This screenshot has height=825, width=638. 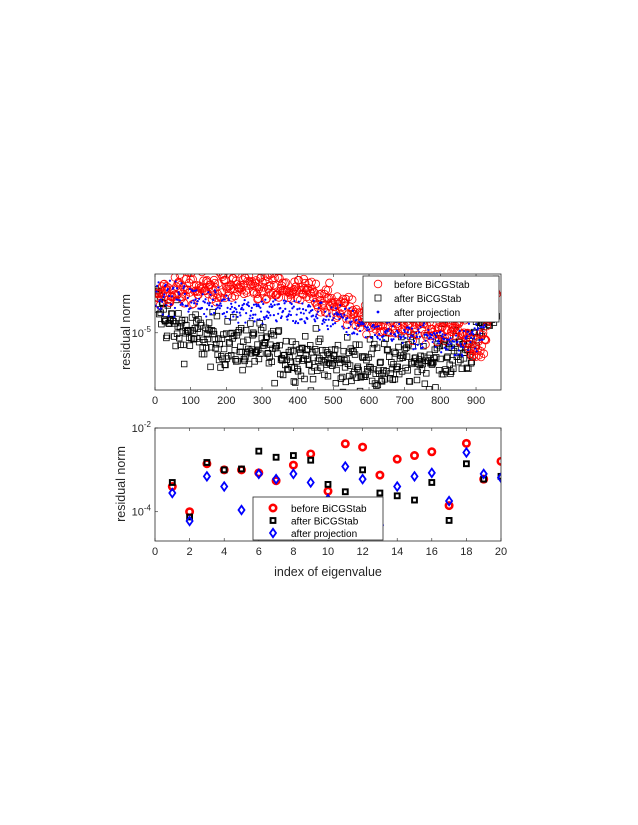 What do you see at coordinates (190, 552) in the screenshot?
I see `bottom-x-tick-label: 2` at bounding box center [190, 552].